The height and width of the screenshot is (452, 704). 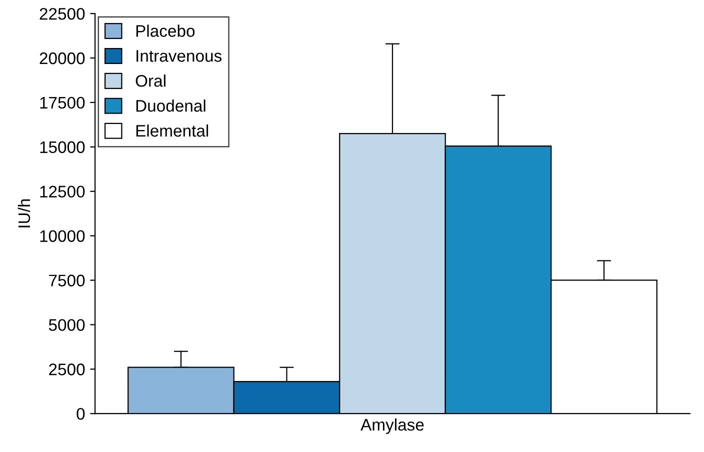 I want to click on legend-label: Elemental, so click(x=172, y=130).